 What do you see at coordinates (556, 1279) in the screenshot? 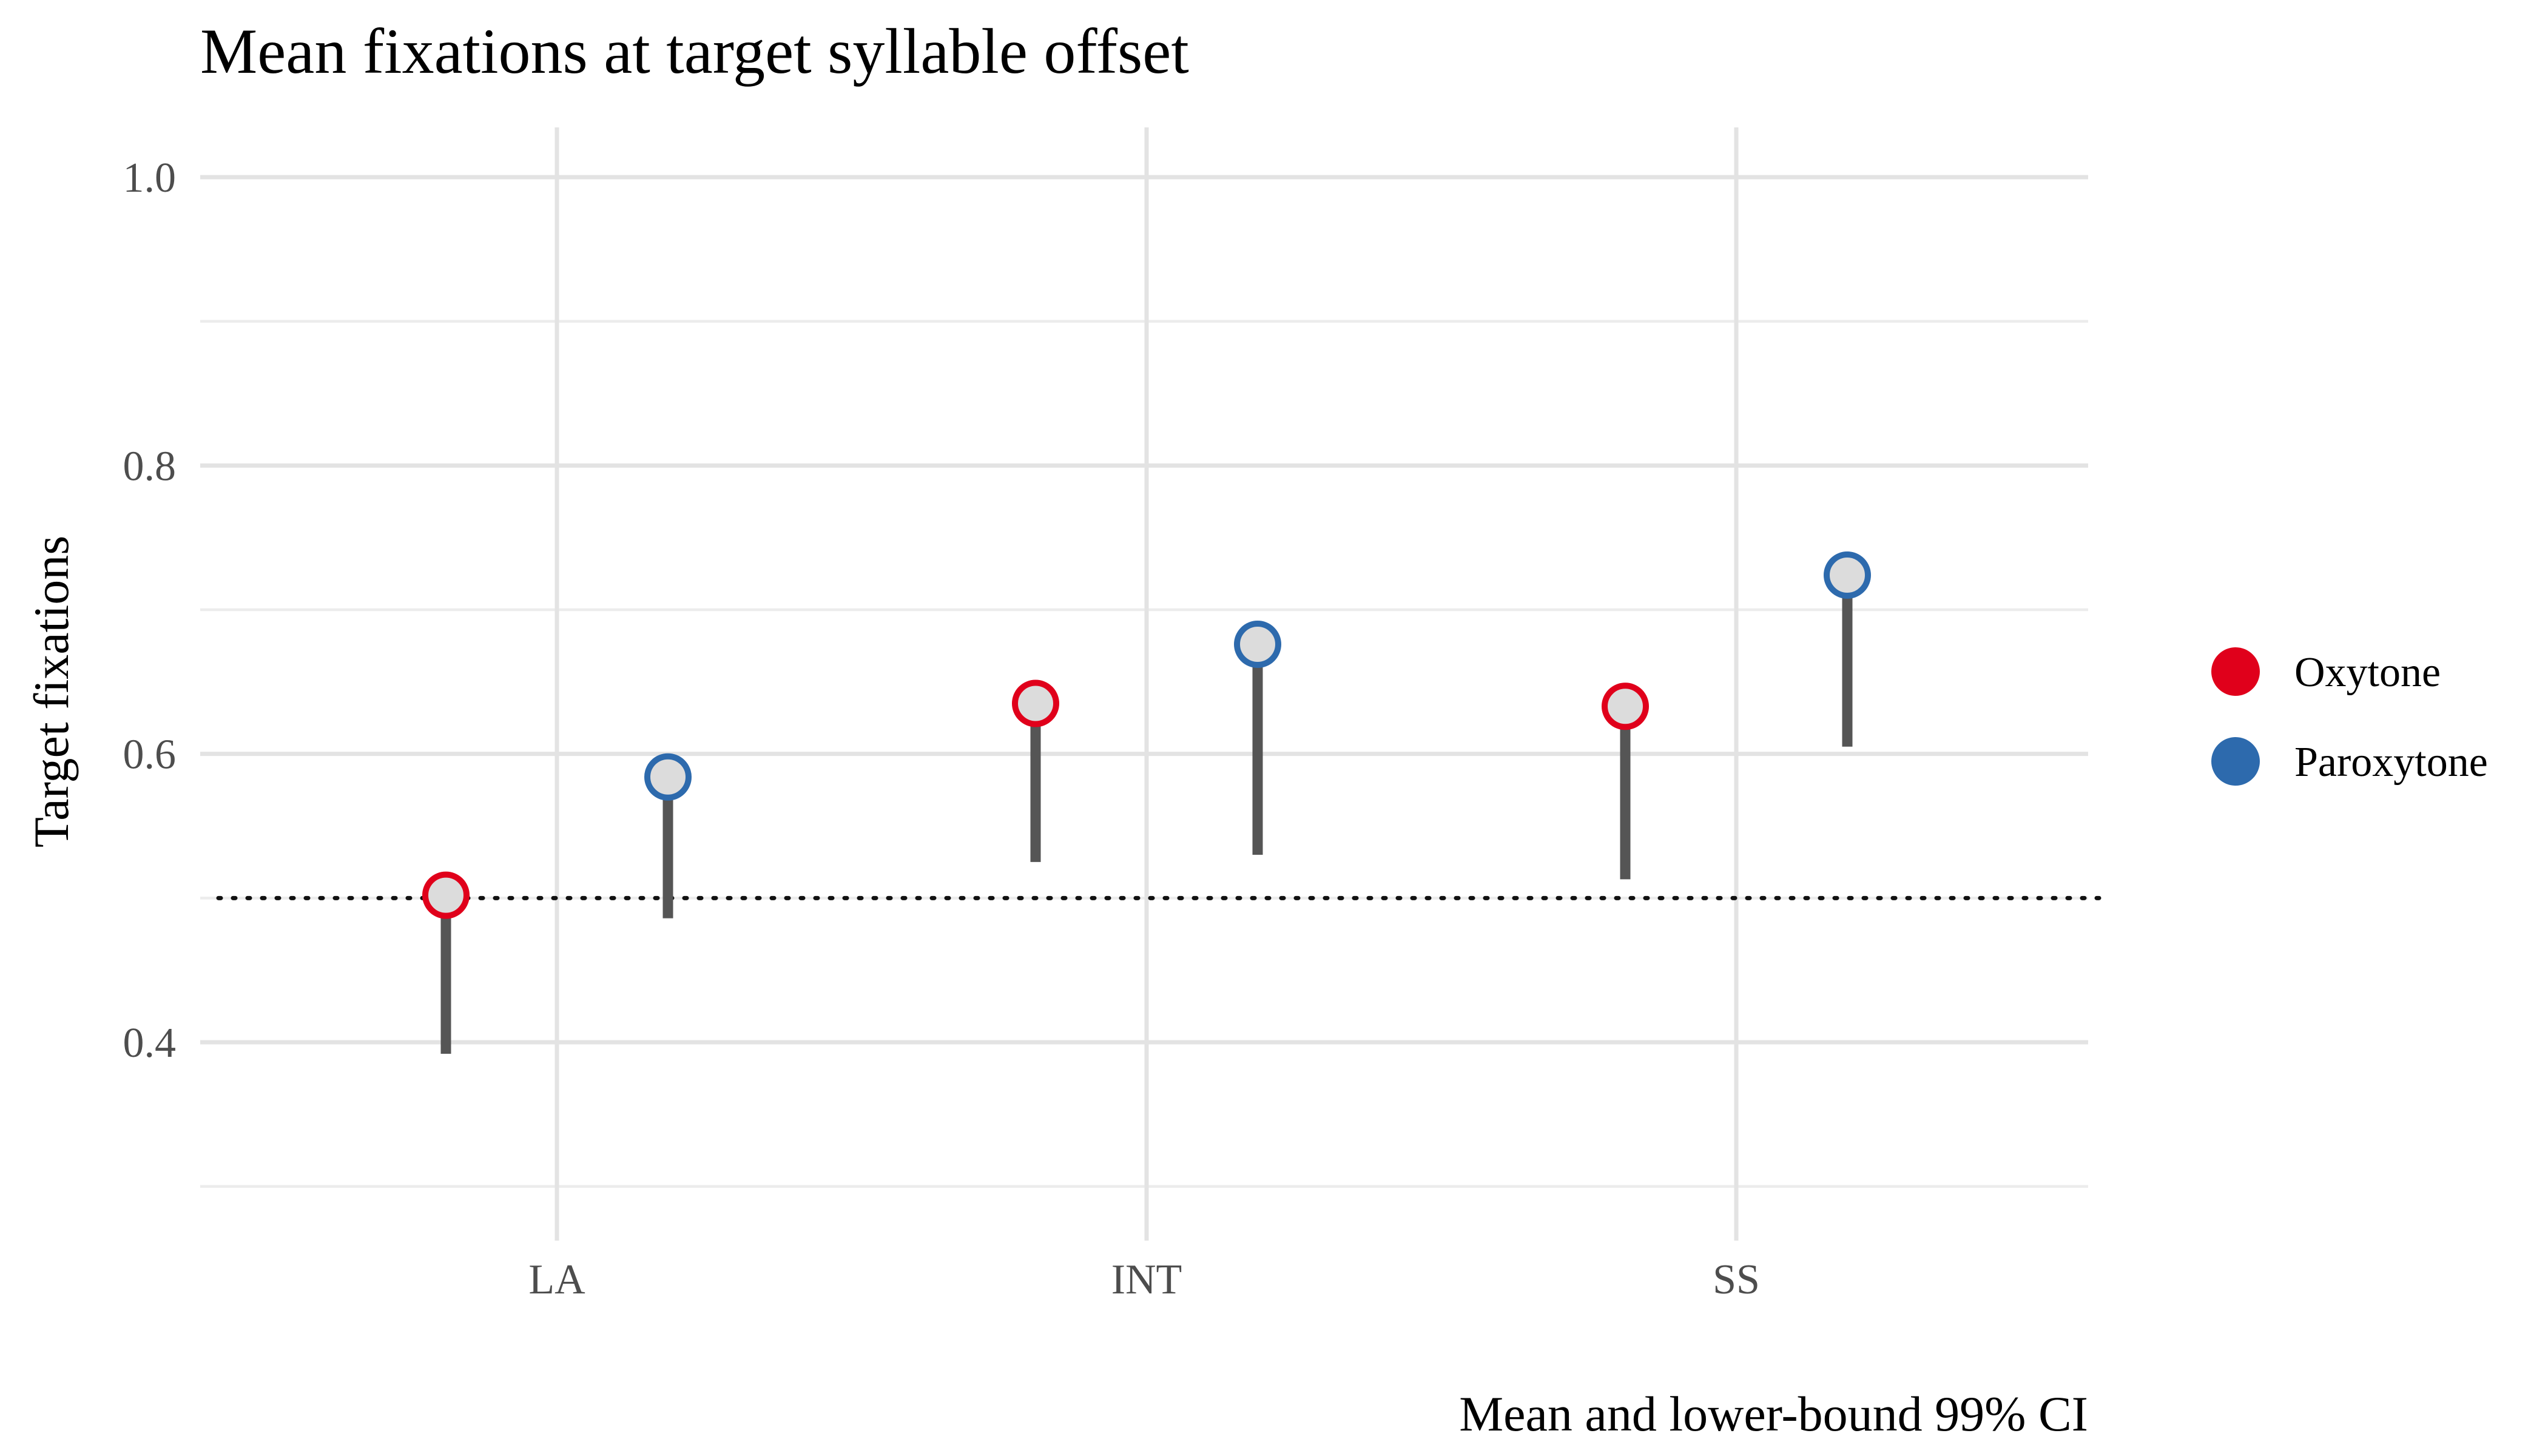
I see `x-tick-label: LA` at bounding box center [556, 1279].